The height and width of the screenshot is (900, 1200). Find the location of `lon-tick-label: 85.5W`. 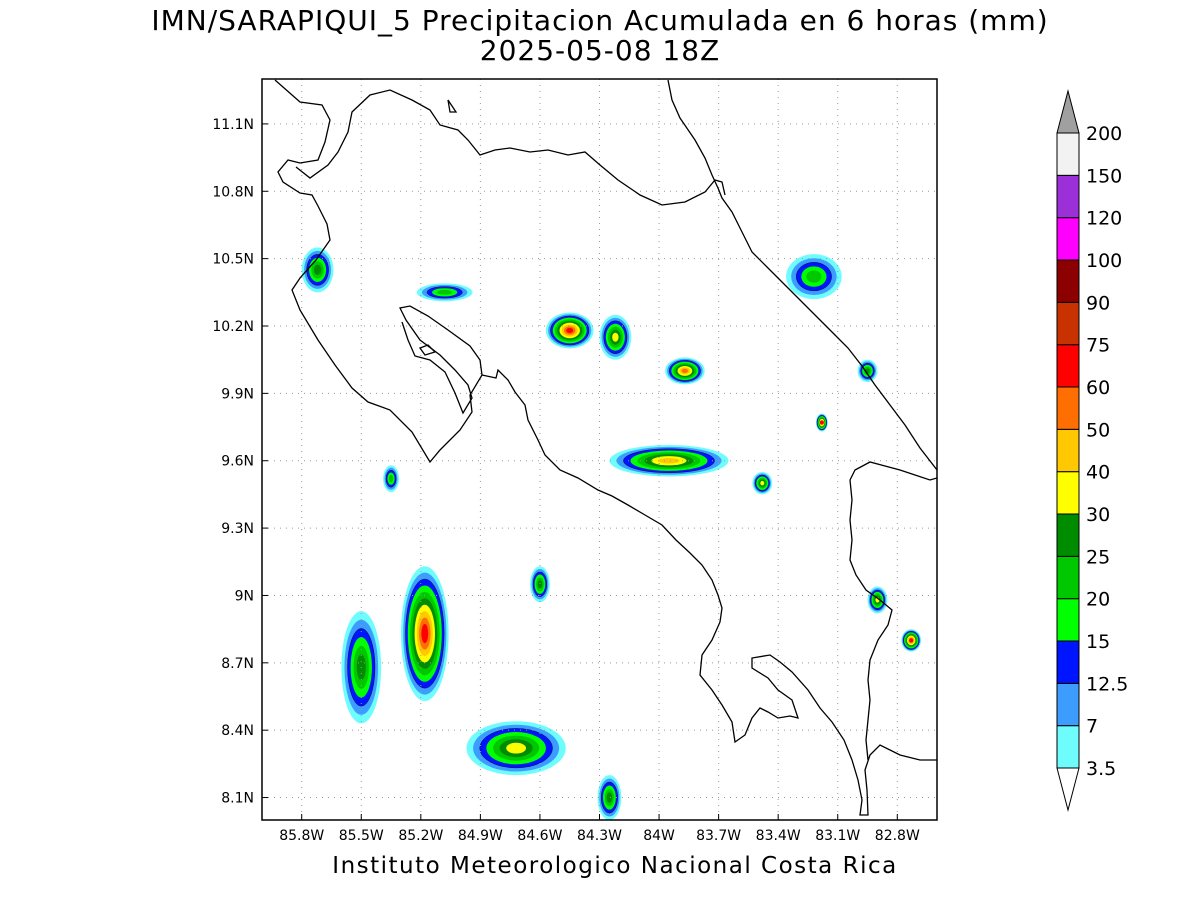

lon-tick-label: 85.5W is located at coordinates (361, 836).